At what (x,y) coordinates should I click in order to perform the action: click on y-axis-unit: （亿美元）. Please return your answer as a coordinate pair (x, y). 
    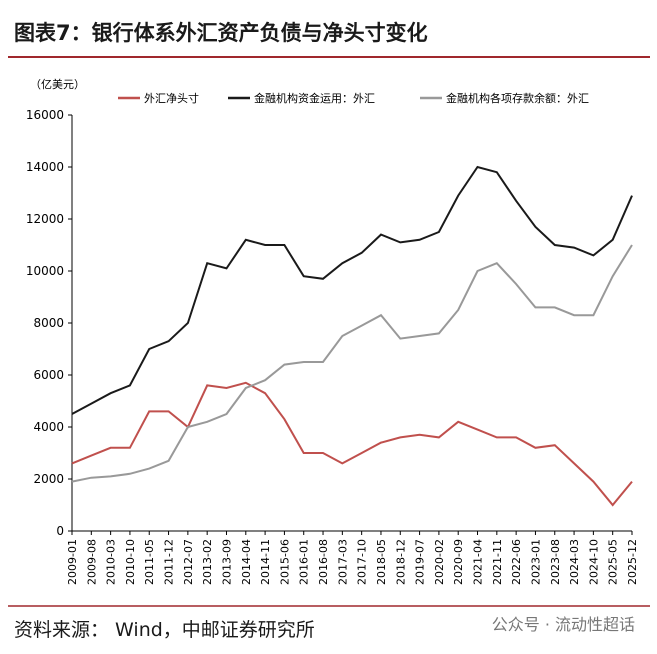
    Looking at the image, I should click on (57, 84).